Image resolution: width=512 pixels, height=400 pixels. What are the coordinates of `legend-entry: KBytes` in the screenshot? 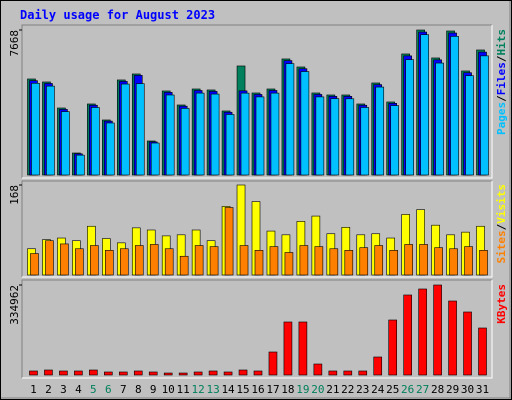 It's located at (501, 304).